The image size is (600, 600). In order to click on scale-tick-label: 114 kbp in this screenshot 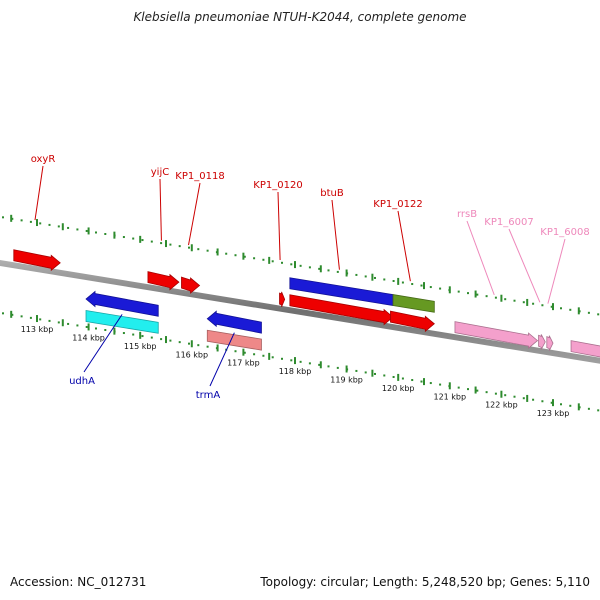, I will do `click(88, 337)`.